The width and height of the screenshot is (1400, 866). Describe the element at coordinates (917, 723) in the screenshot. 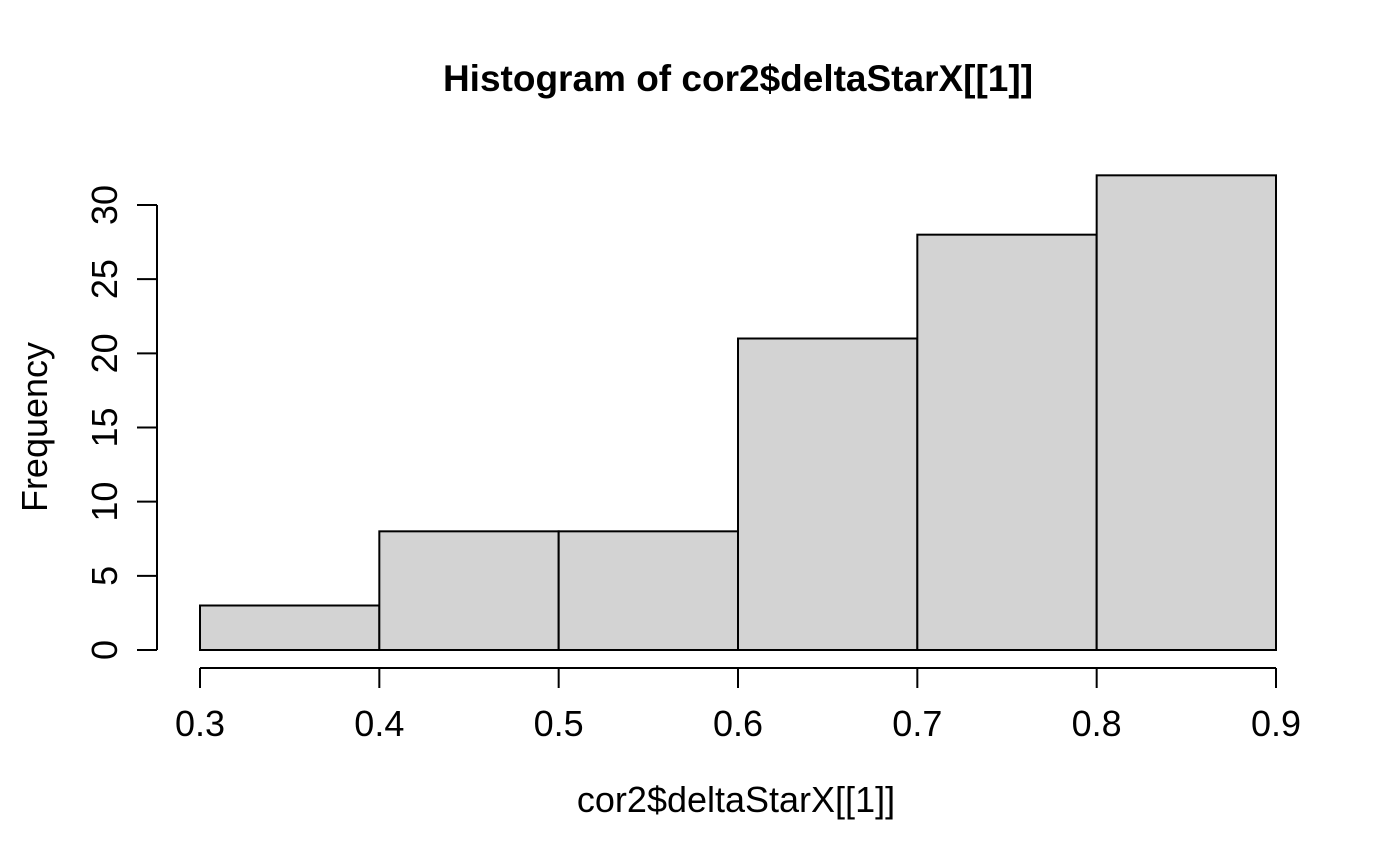

I see `x-tick-label: 0.7` at that location.